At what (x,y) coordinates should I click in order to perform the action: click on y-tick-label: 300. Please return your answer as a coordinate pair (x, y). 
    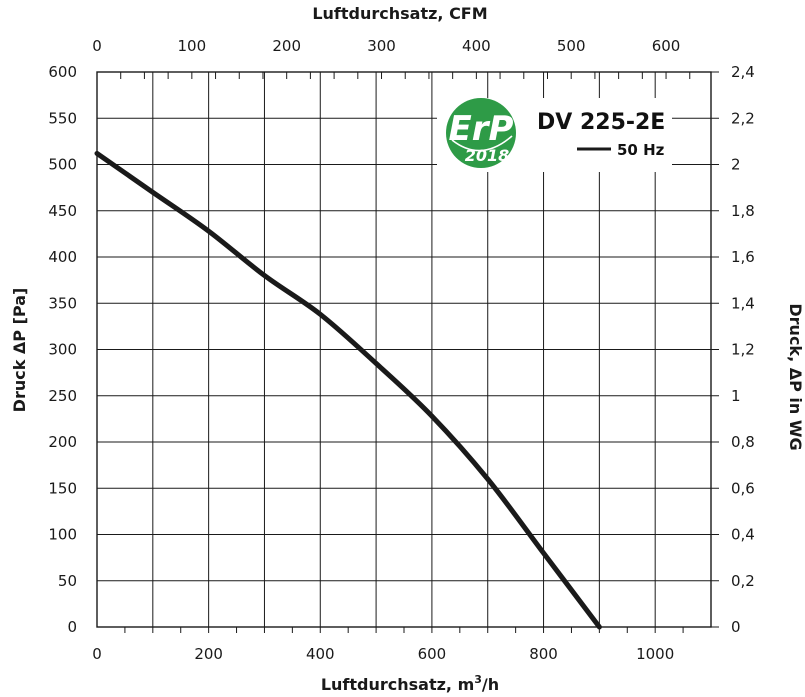
    Looking at the image, I should click on (62, 350).